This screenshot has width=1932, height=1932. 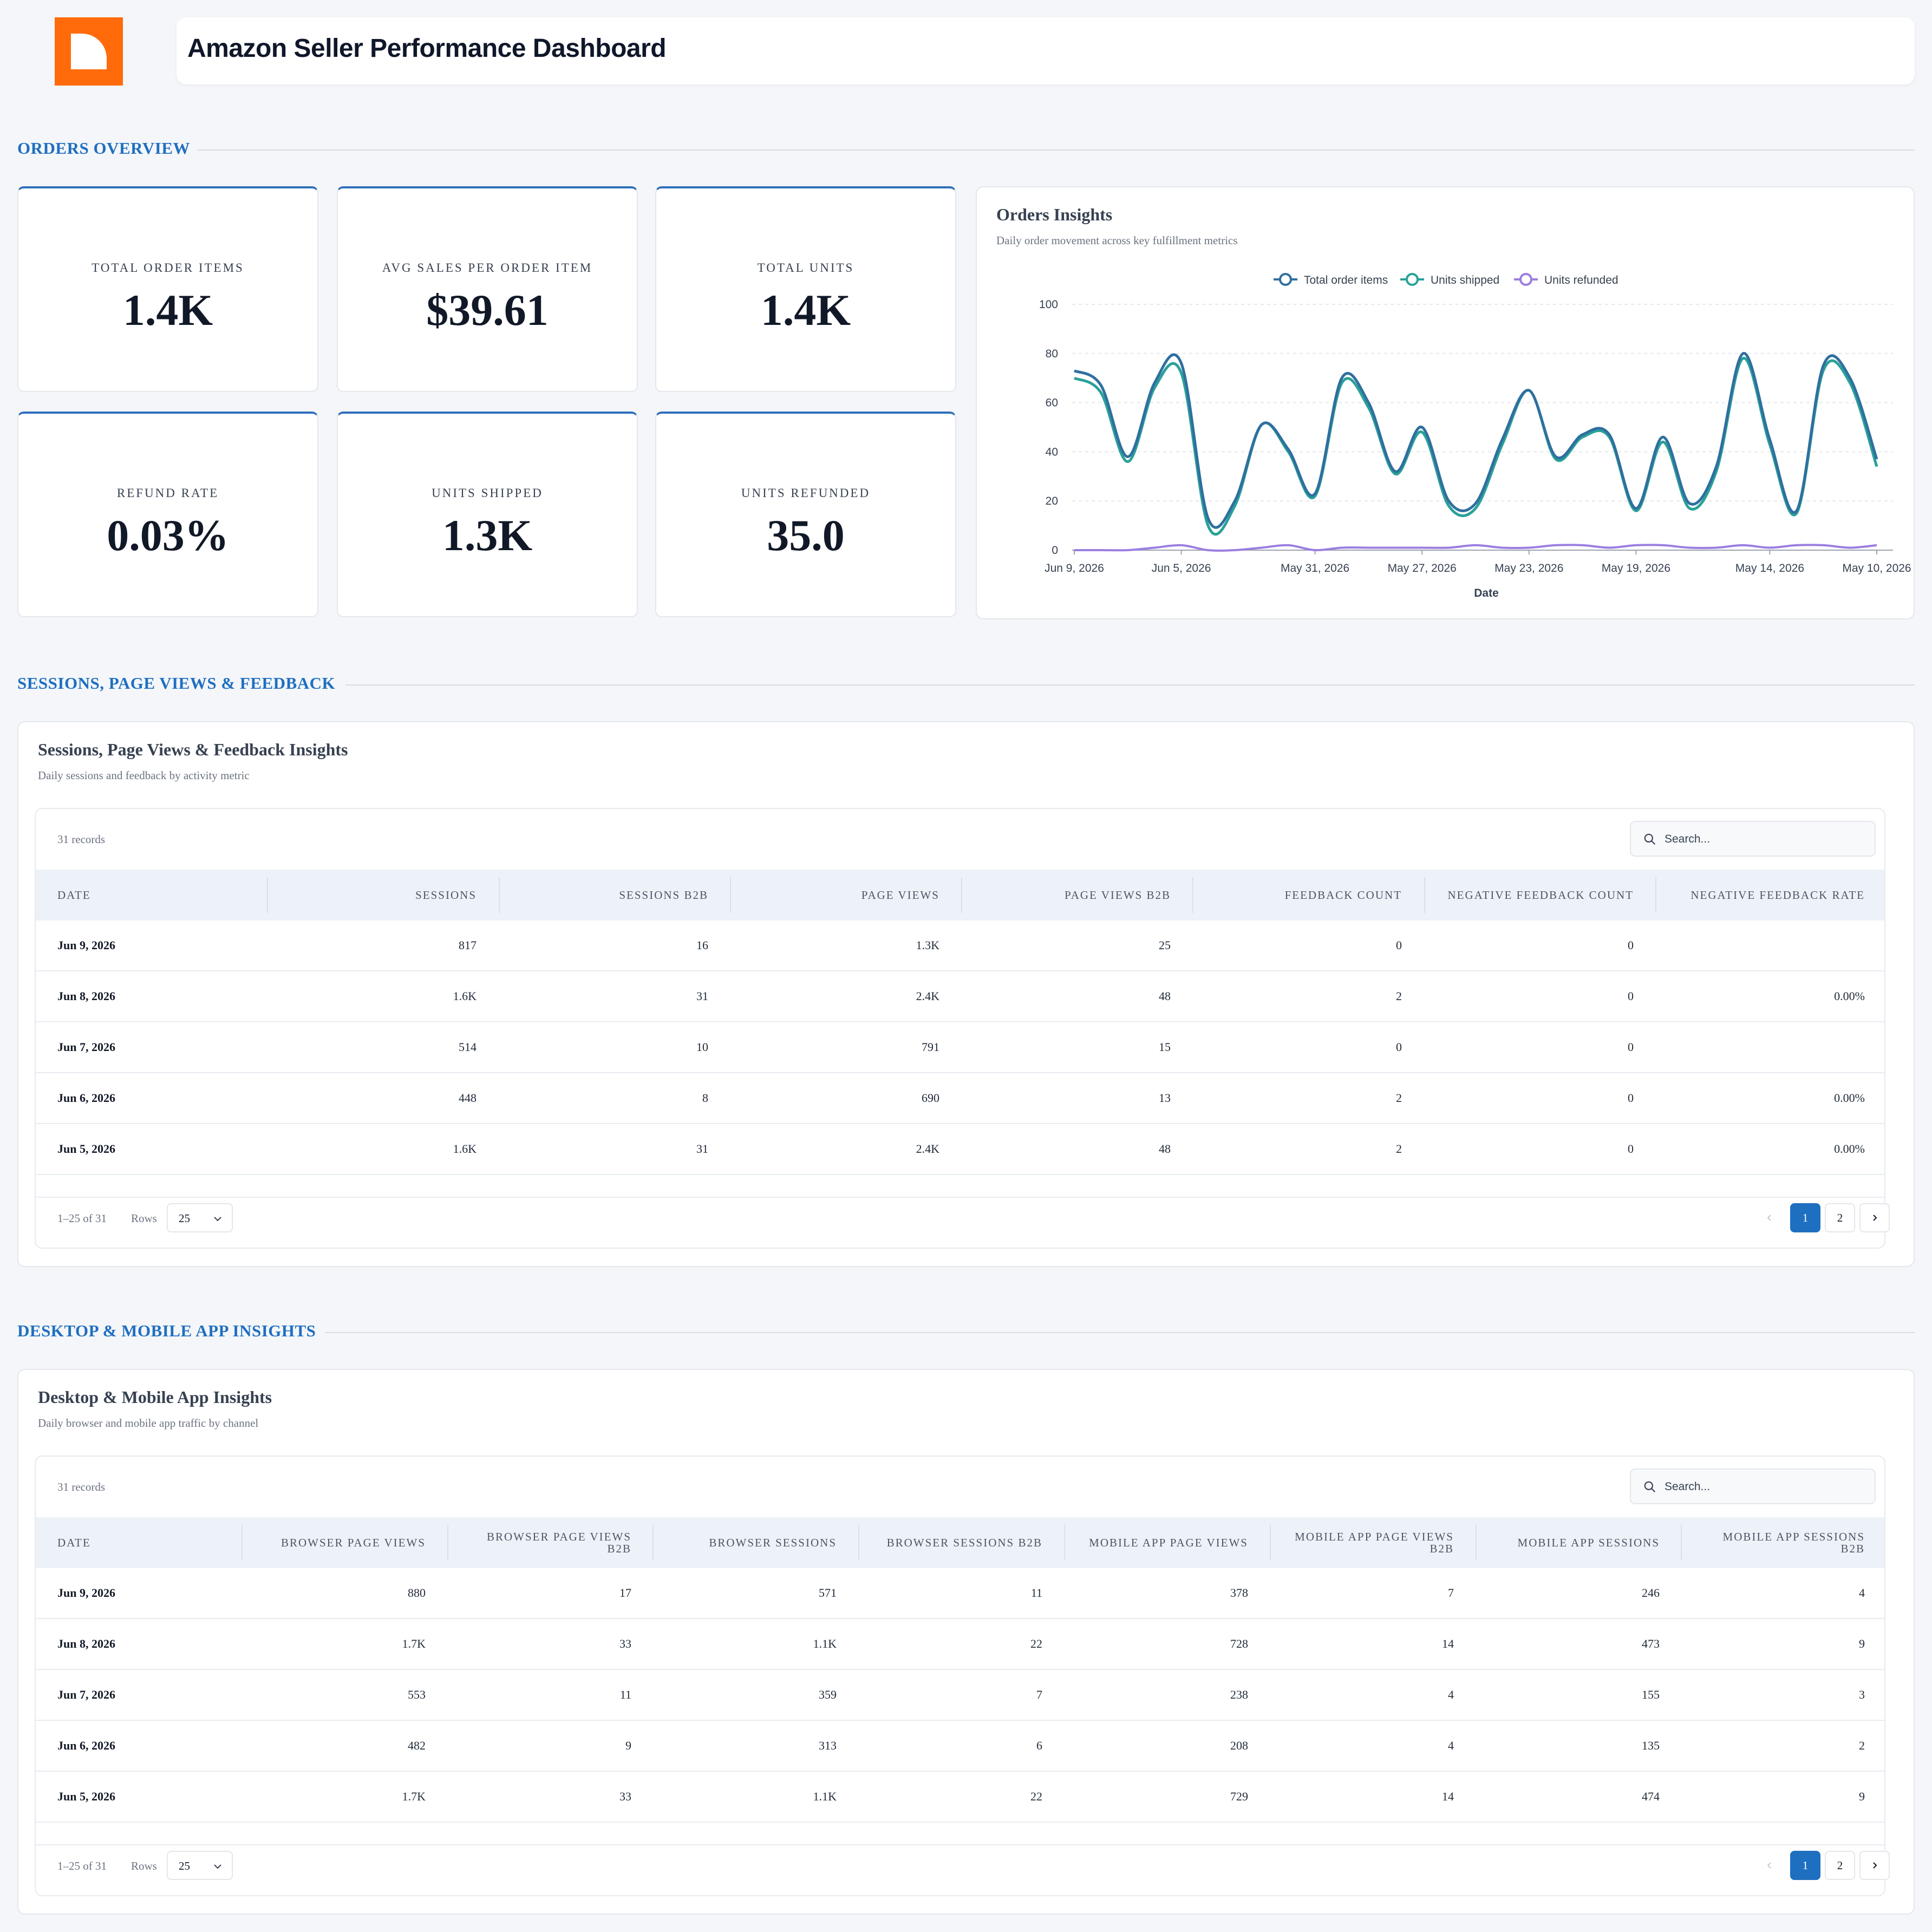 What do you see at coordinates (167, 493) in the screenshot?
I see `kpi-label: REFUND RATE` at bounding box center [167, 493].